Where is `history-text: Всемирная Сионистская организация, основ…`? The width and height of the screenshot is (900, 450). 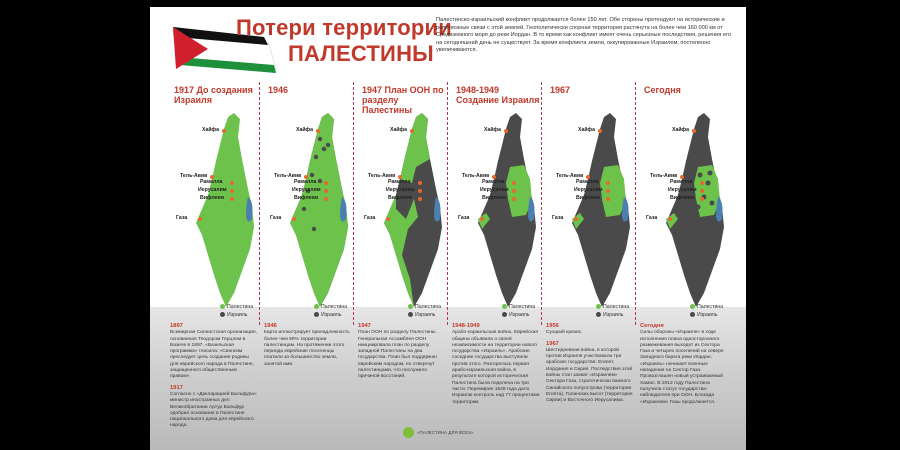
history-text: Всемирная Сионистская организация, основ… is located at coordinates (213, 355).